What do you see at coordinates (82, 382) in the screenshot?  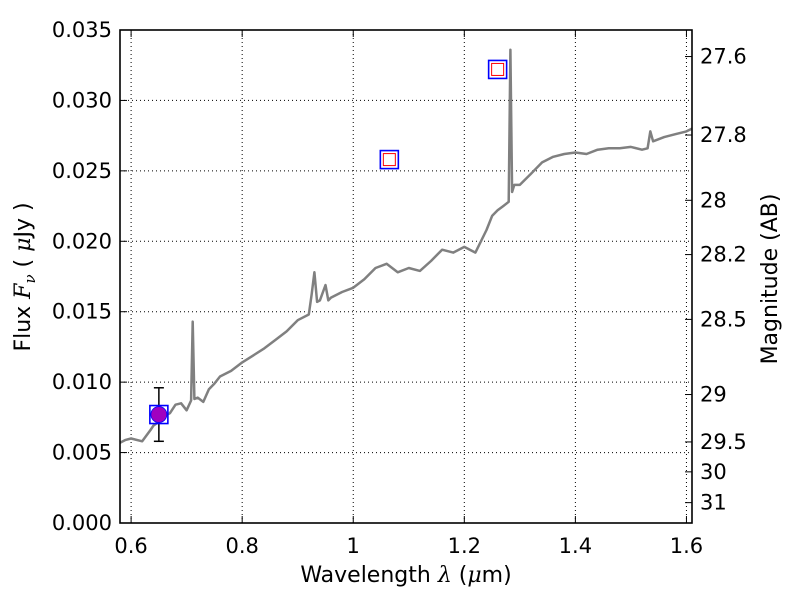 I see `y-tick-label: 0.010` at bounding box center [82, 382].